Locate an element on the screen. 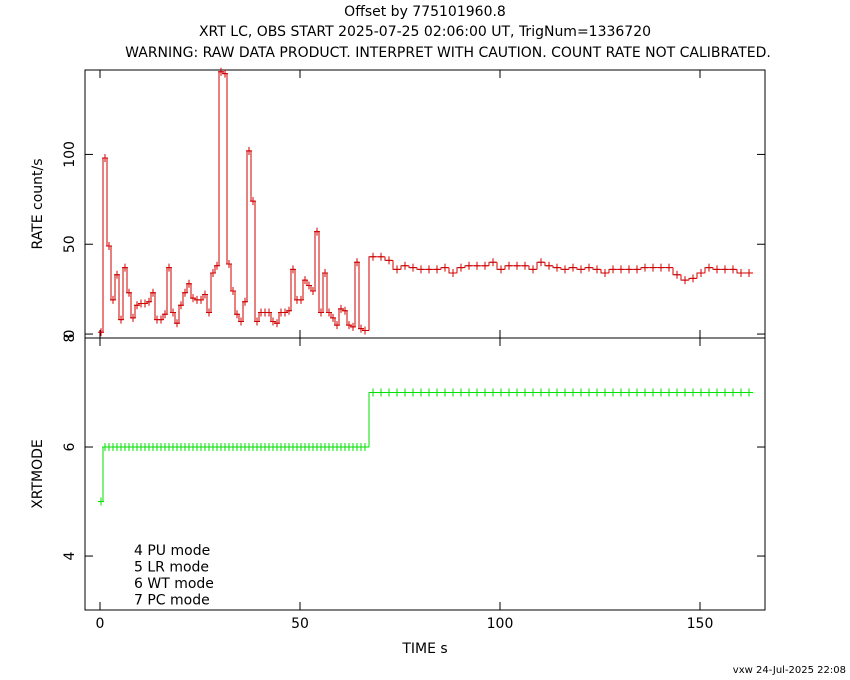 The image size is (850, 680). y-axis-label: XRTMODE is located at coordinates (38, 474).